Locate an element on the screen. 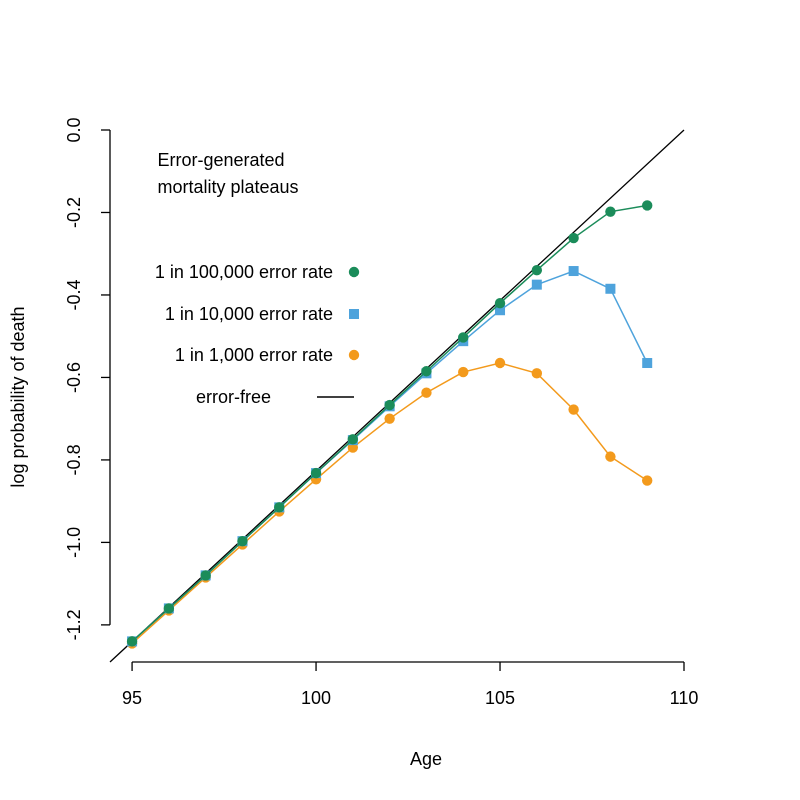  annotation-line-1: Error-generated is located at coordinates (220, 160).